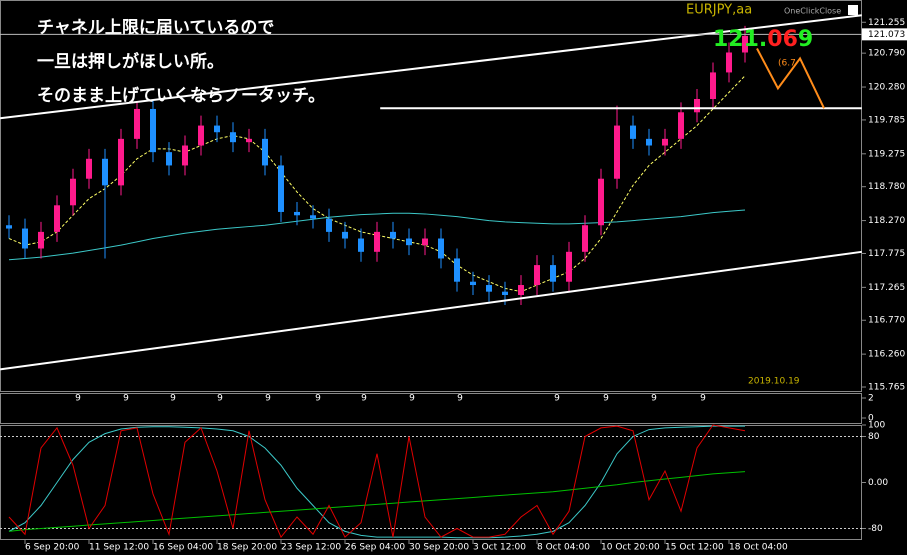 The width and height of the screenshot is (907, 555). Describe the element at coordinates (874, 437) in the screenshot. I see `y-tick-label: 80` at that location.